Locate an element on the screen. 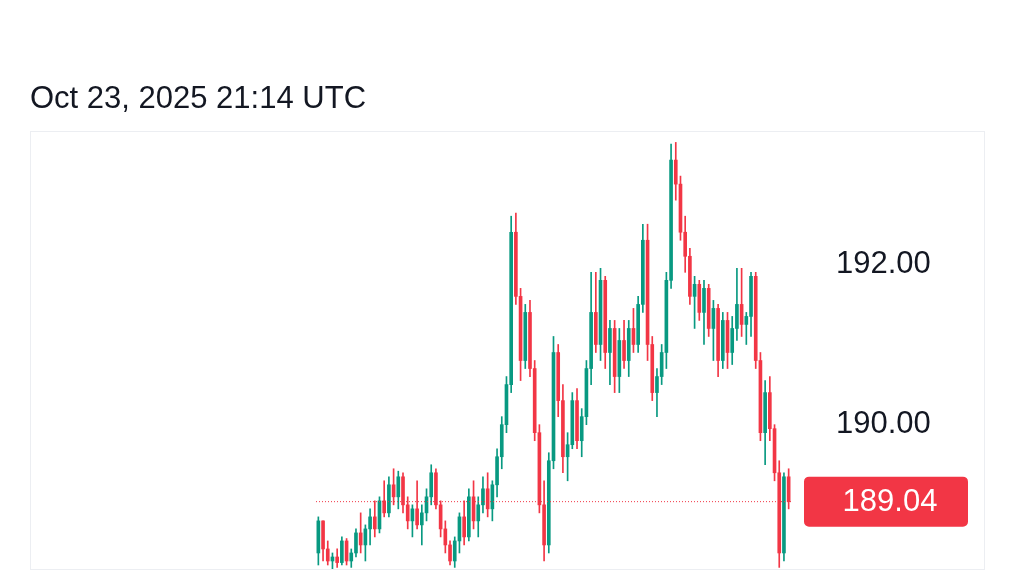  ref-line-label: 189.04 is located at coordinates (890, 501).